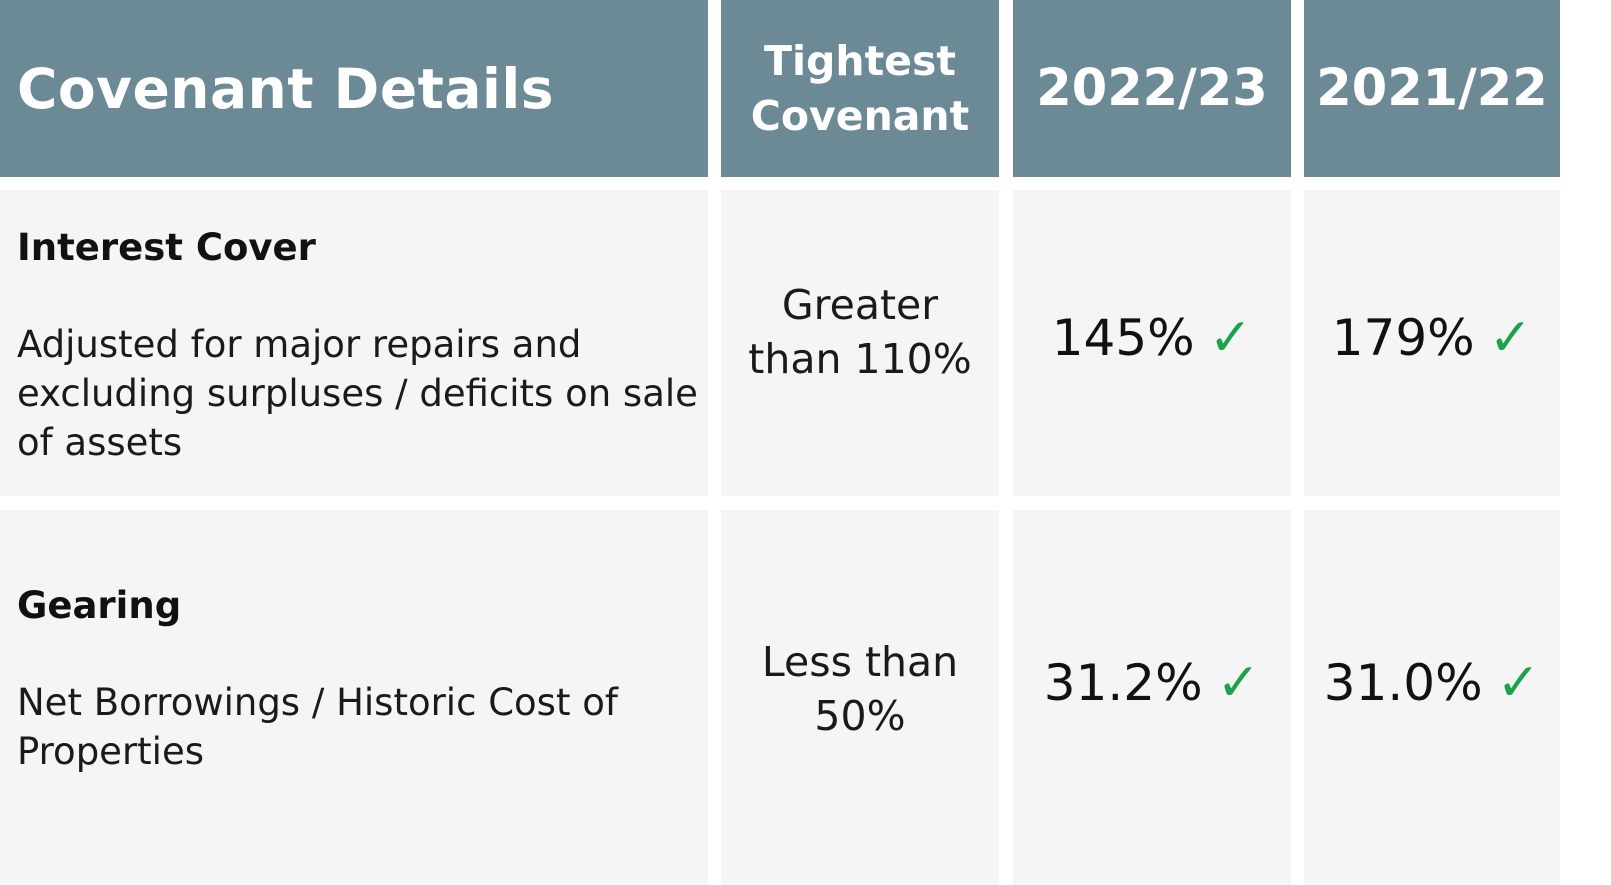 The height and width of the screenshot is (885, 1611). Describe the element at coordinates (860, 332) in the screenshot. I see `covenant-threshold: Greater than 110%` at that location.